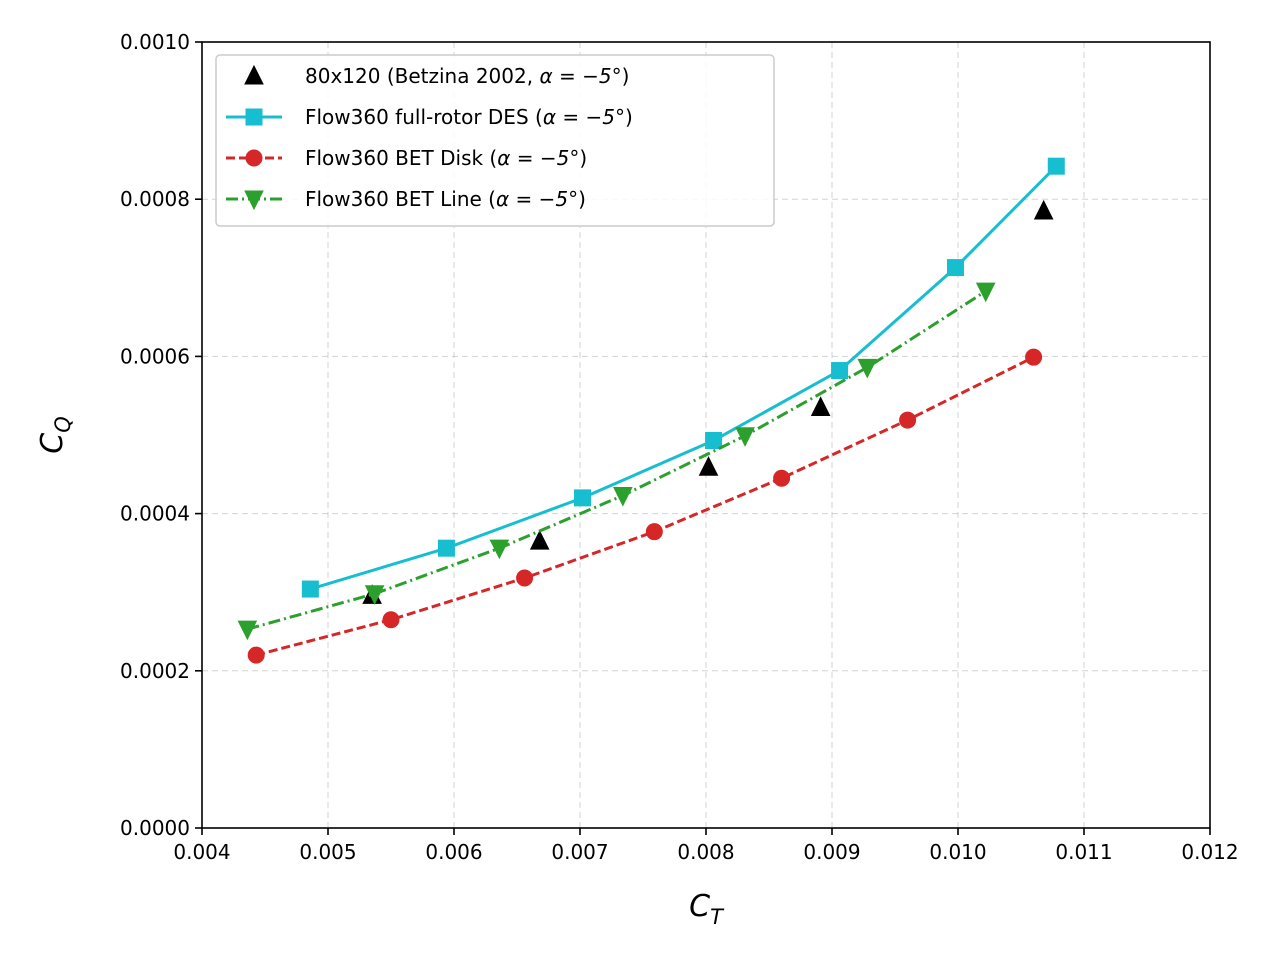  I want to click on x-tick-label: 0.005, so click(327, 852).